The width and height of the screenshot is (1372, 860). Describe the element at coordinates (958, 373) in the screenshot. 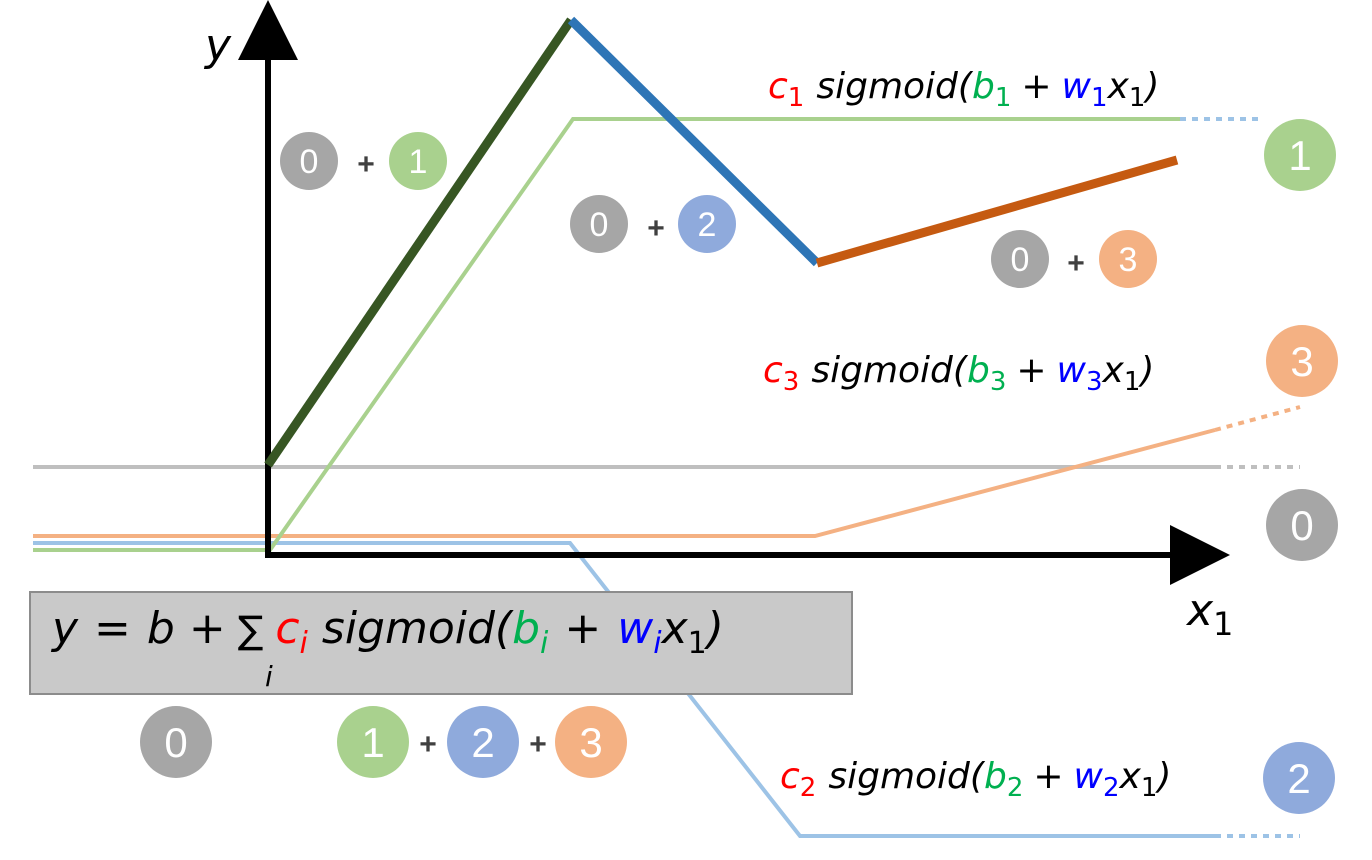

I see `term-3-label: c3 sigmoid(b3 + w3x1)` at that location.